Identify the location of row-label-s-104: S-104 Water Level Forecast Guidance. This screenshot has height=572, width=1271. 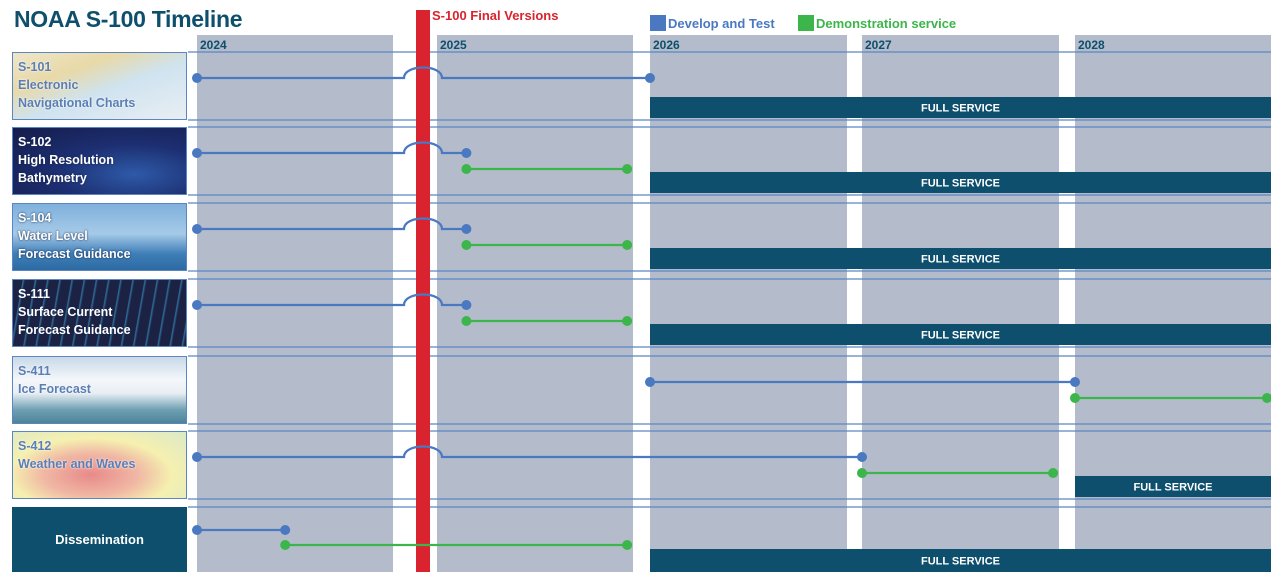
(99, 237).